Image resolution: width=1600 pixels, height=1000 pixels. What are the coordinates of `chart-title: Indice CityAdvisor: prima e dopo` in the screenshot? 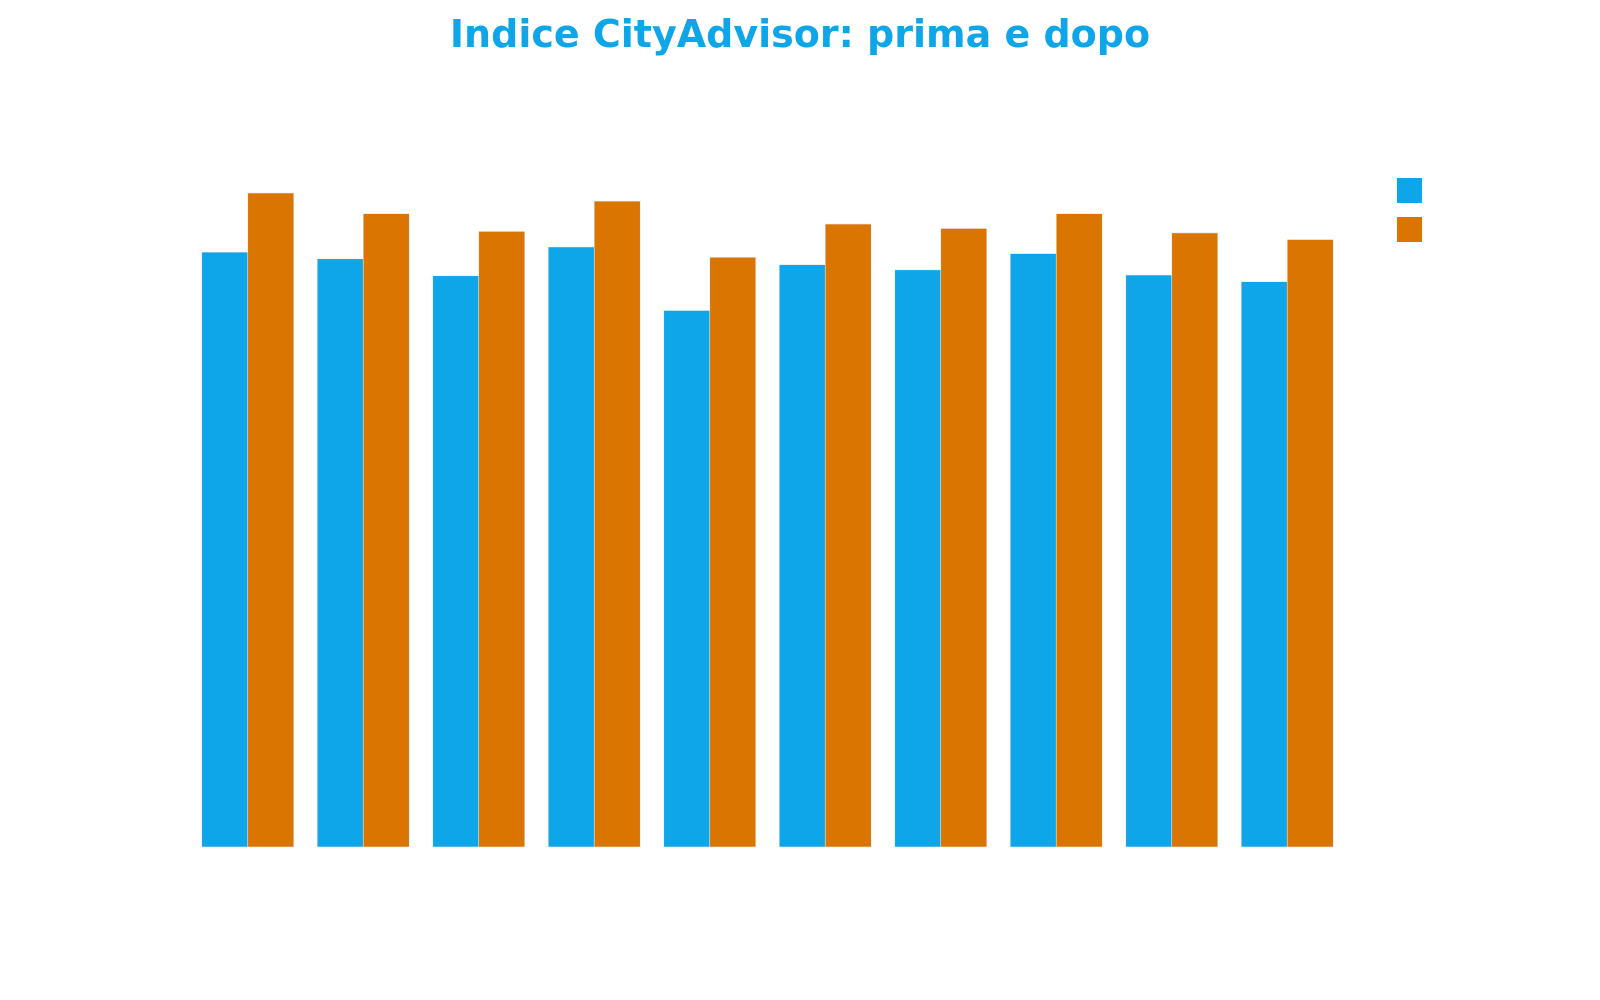 It's located at (800, 34).